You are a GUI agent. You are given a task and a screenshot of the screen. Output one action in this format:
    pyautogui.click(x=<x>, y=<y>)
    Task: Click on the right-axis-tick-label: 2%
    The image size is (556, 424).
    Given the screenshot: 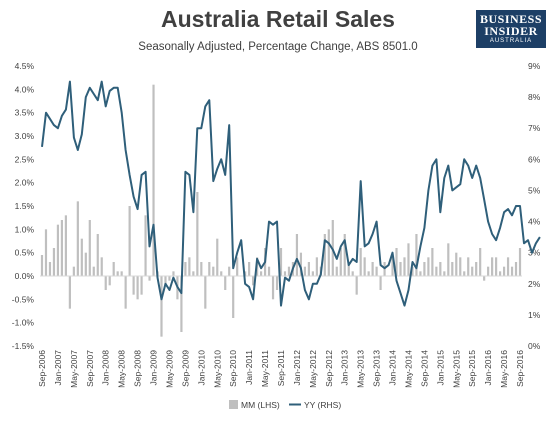 What is the action you would take?
    pyautogui.click(x=534, y=284)
    